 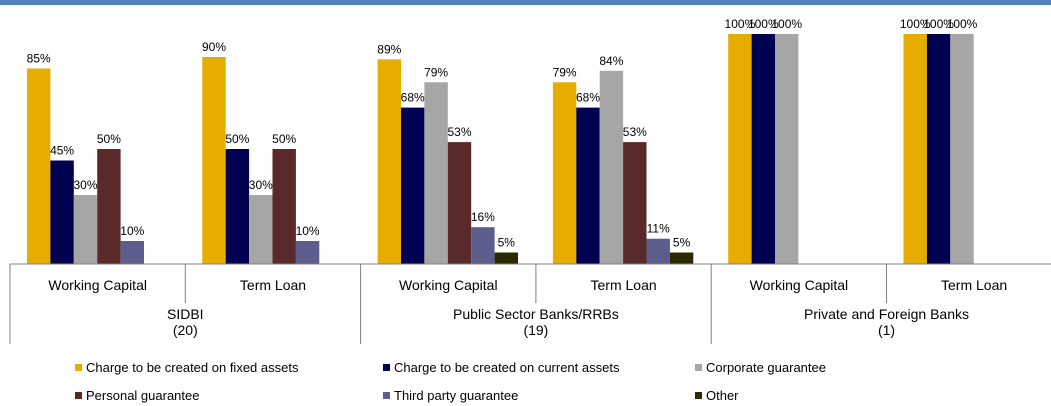 What do you see at coordinates (886, 330) in the screenshot?
I see `group-count-label: (1)` at bounding box center [886, 330].